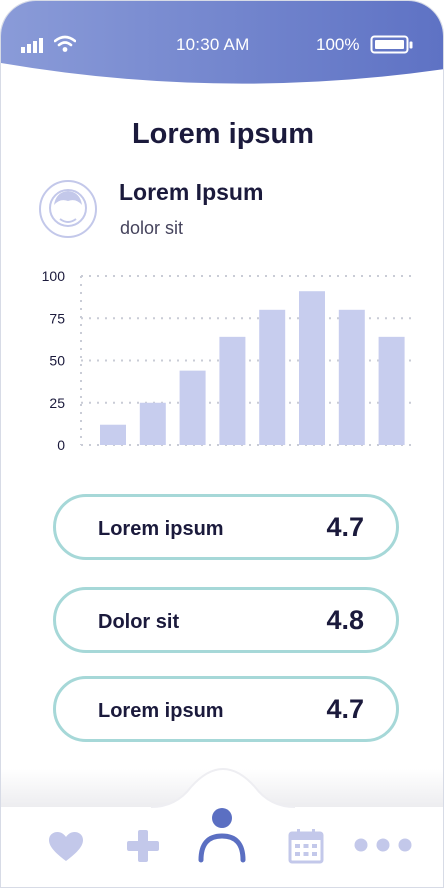  What do you see at coordinates (391, 44) in the screenshot?
I see `battery-icon` at bounding box center [391, 44].